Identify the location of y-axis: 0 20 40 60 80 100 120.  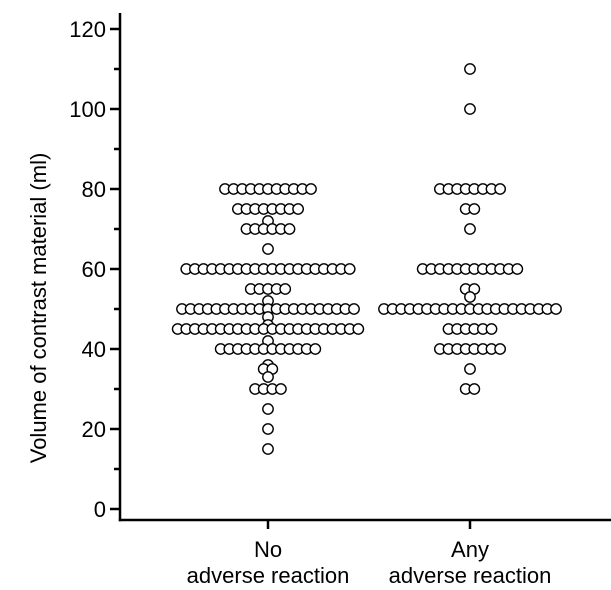
(95, 267).